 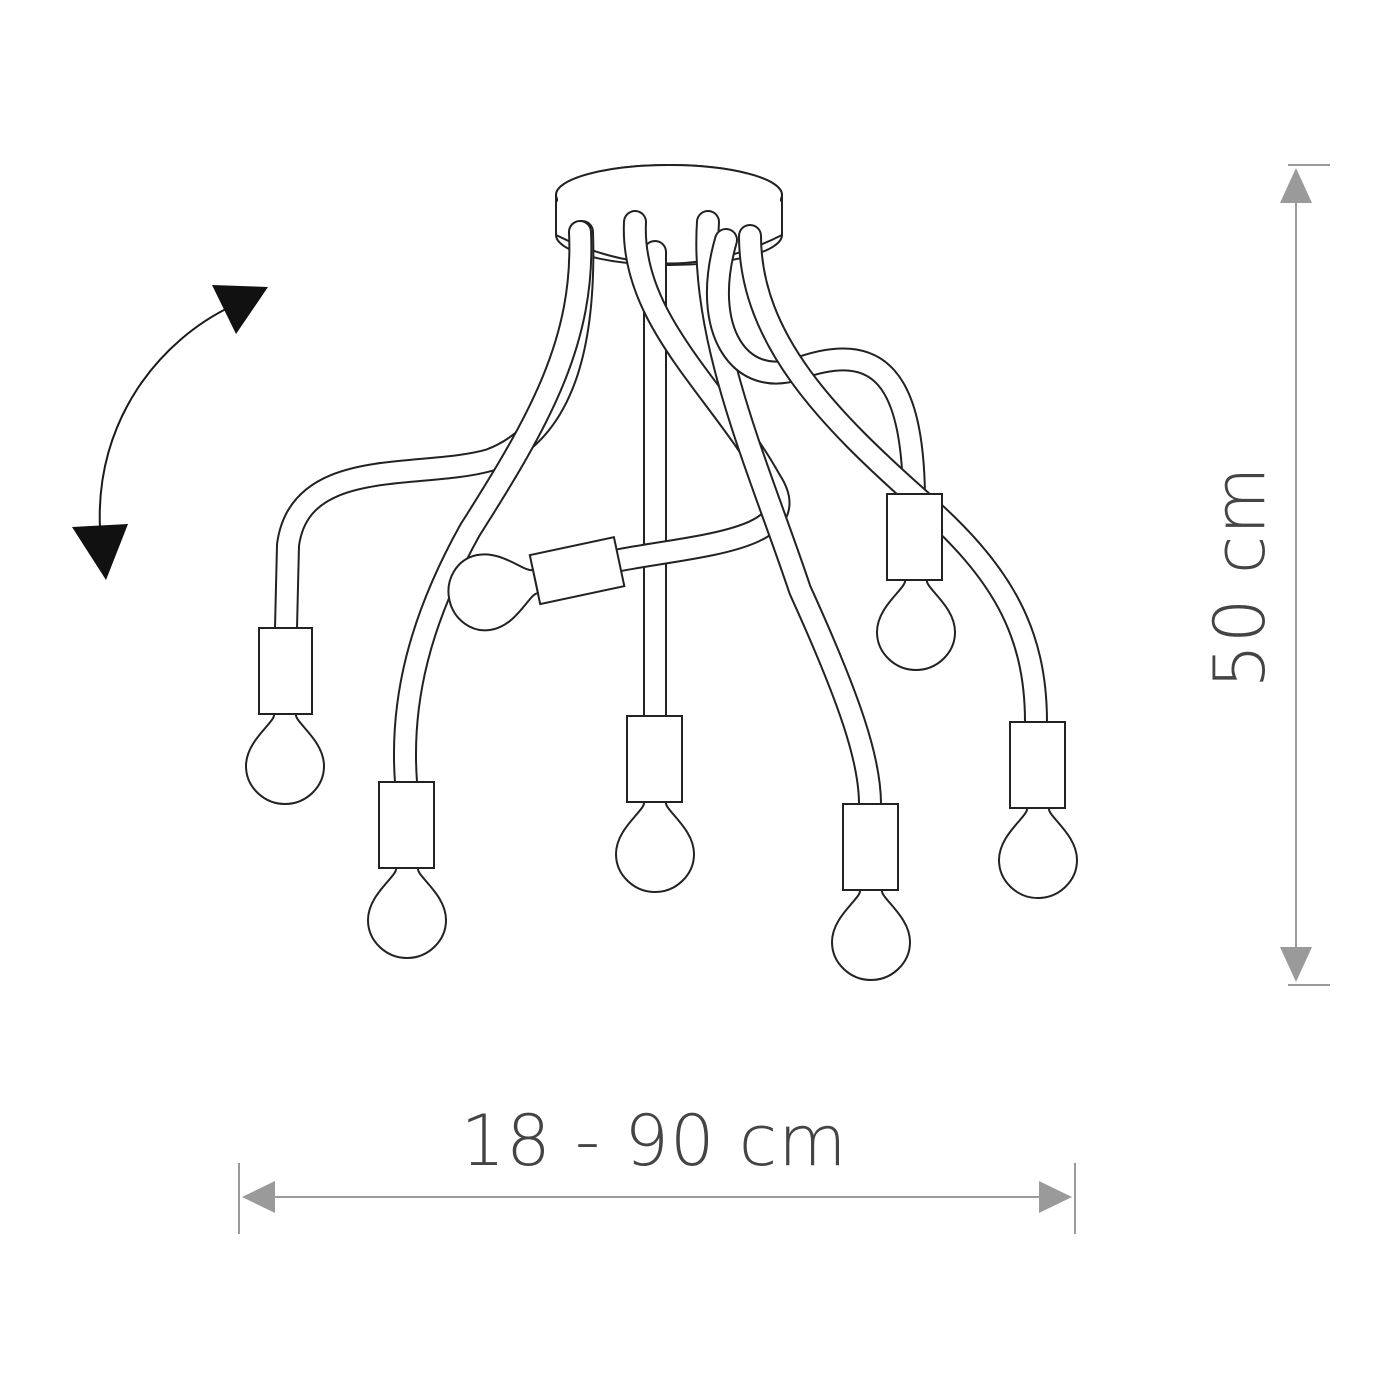 What do you see at coordinates (1296, 185) in the screenshot?
I see `up-arrow-icon` at bounding box center [1296, 185].